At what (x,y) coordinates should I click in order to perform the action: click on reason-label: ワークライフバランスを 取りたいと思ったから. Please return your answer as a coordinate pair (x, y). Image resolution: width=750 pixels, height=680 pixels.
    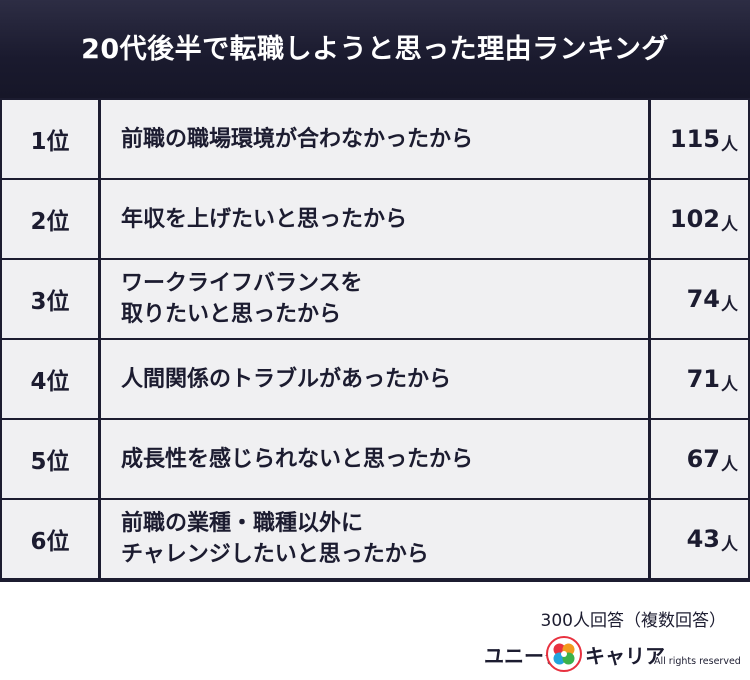
    Looking at the image, I should click on (242, 299).